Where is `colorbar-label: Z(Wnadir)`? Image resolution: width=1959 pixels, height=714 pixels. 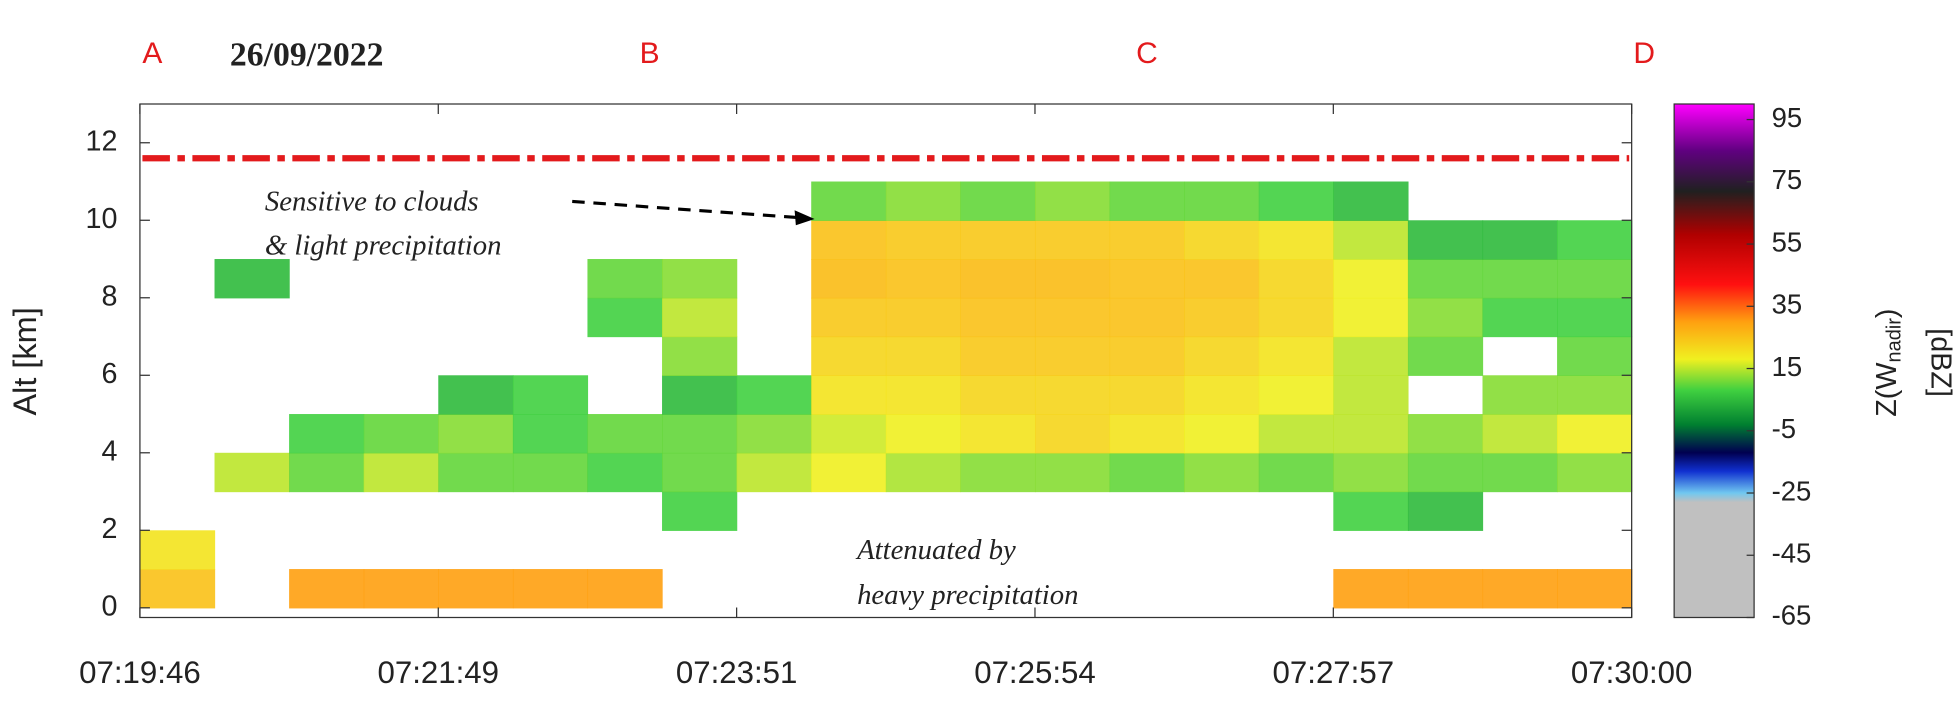 colorbar-label: Z(Wnadir) is located at coordinates (1887, 363).